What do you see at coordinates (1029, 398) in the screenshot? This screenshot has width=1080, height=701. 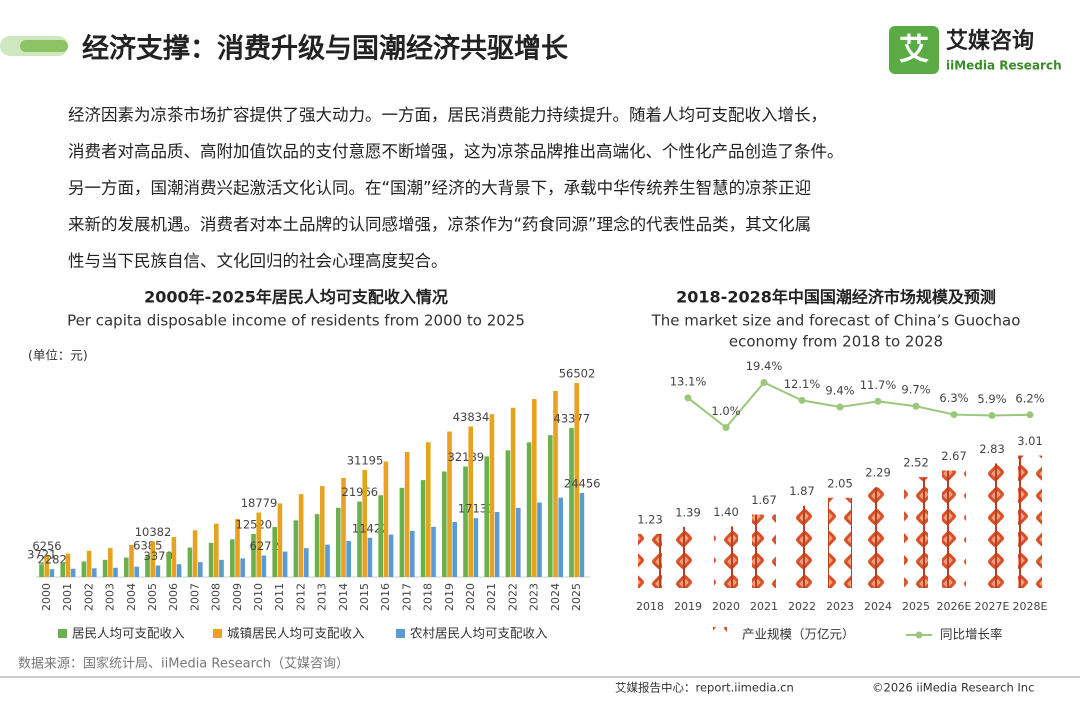 I see `data-label: 6.2%` at bounding box center [1029, 398].